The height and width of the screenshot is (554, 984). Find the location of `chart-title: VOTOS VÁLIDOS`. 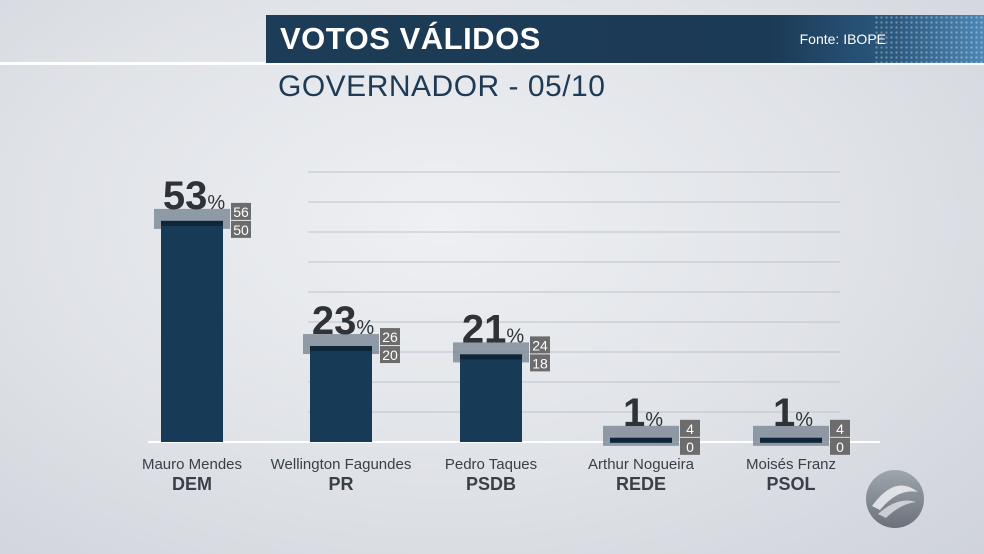

chart-title: VOTOS VÁLIDOS is located at coordinates (410, 38).